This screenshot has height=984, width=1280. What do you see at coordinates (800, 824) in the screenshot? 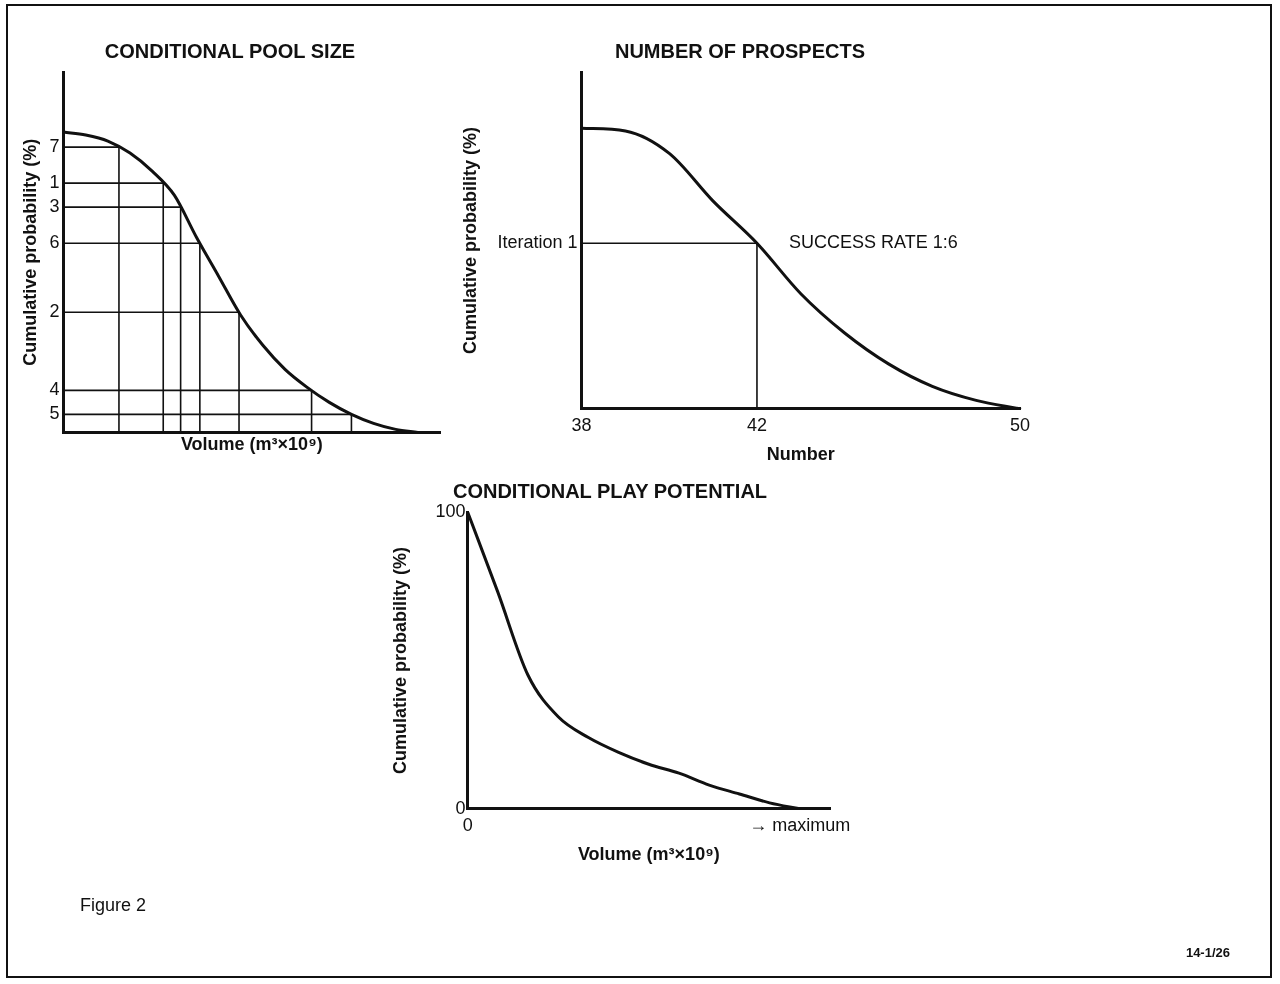
I see `x-tick-label: → maximum` at bounding box center [800, 824].